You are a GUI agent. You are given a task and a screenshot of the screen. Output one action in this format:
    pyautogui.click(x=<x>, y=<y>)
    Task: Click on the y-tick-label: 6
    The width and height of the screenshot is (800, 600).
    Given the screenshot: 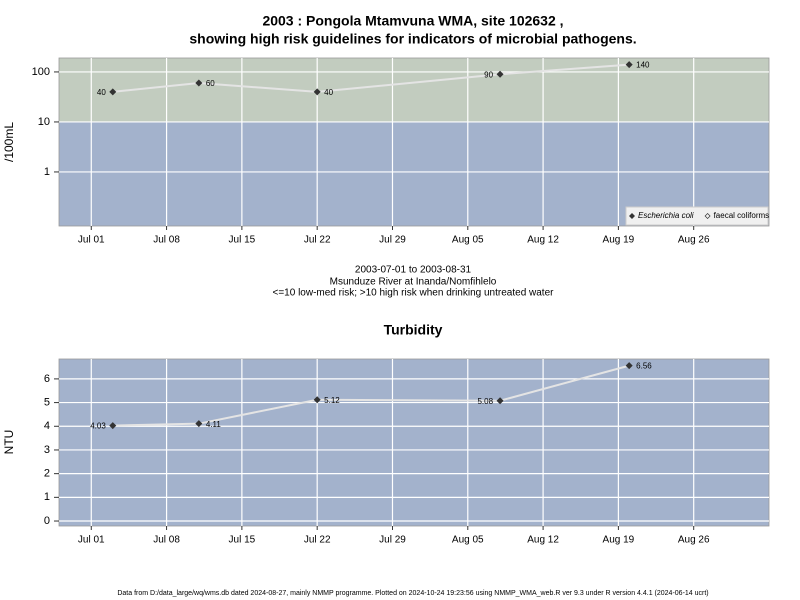 What is the action you would take?
    pyautogui.click(x=47, y=379)
    